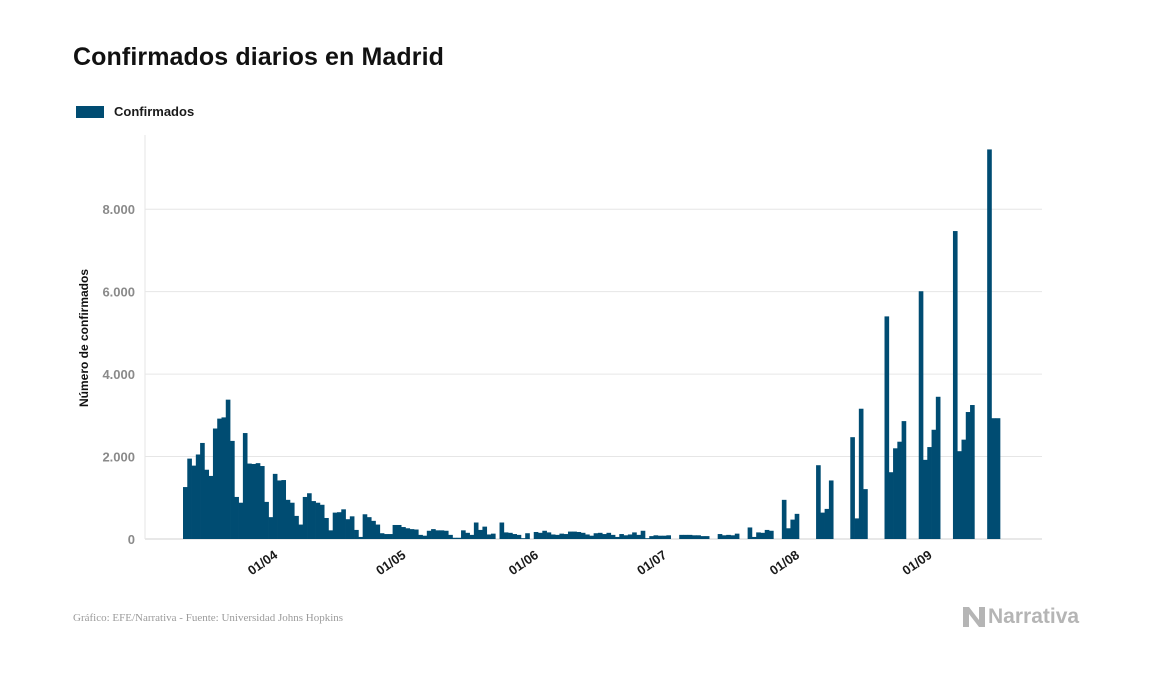 This screenshot has height=674, width=1157. What do you see at coordinates (118, 374) in the screenshot?
I see `y-tick-labels: 0 2.000 4.000 6.000 8.000` at bounding box center [118, 374].